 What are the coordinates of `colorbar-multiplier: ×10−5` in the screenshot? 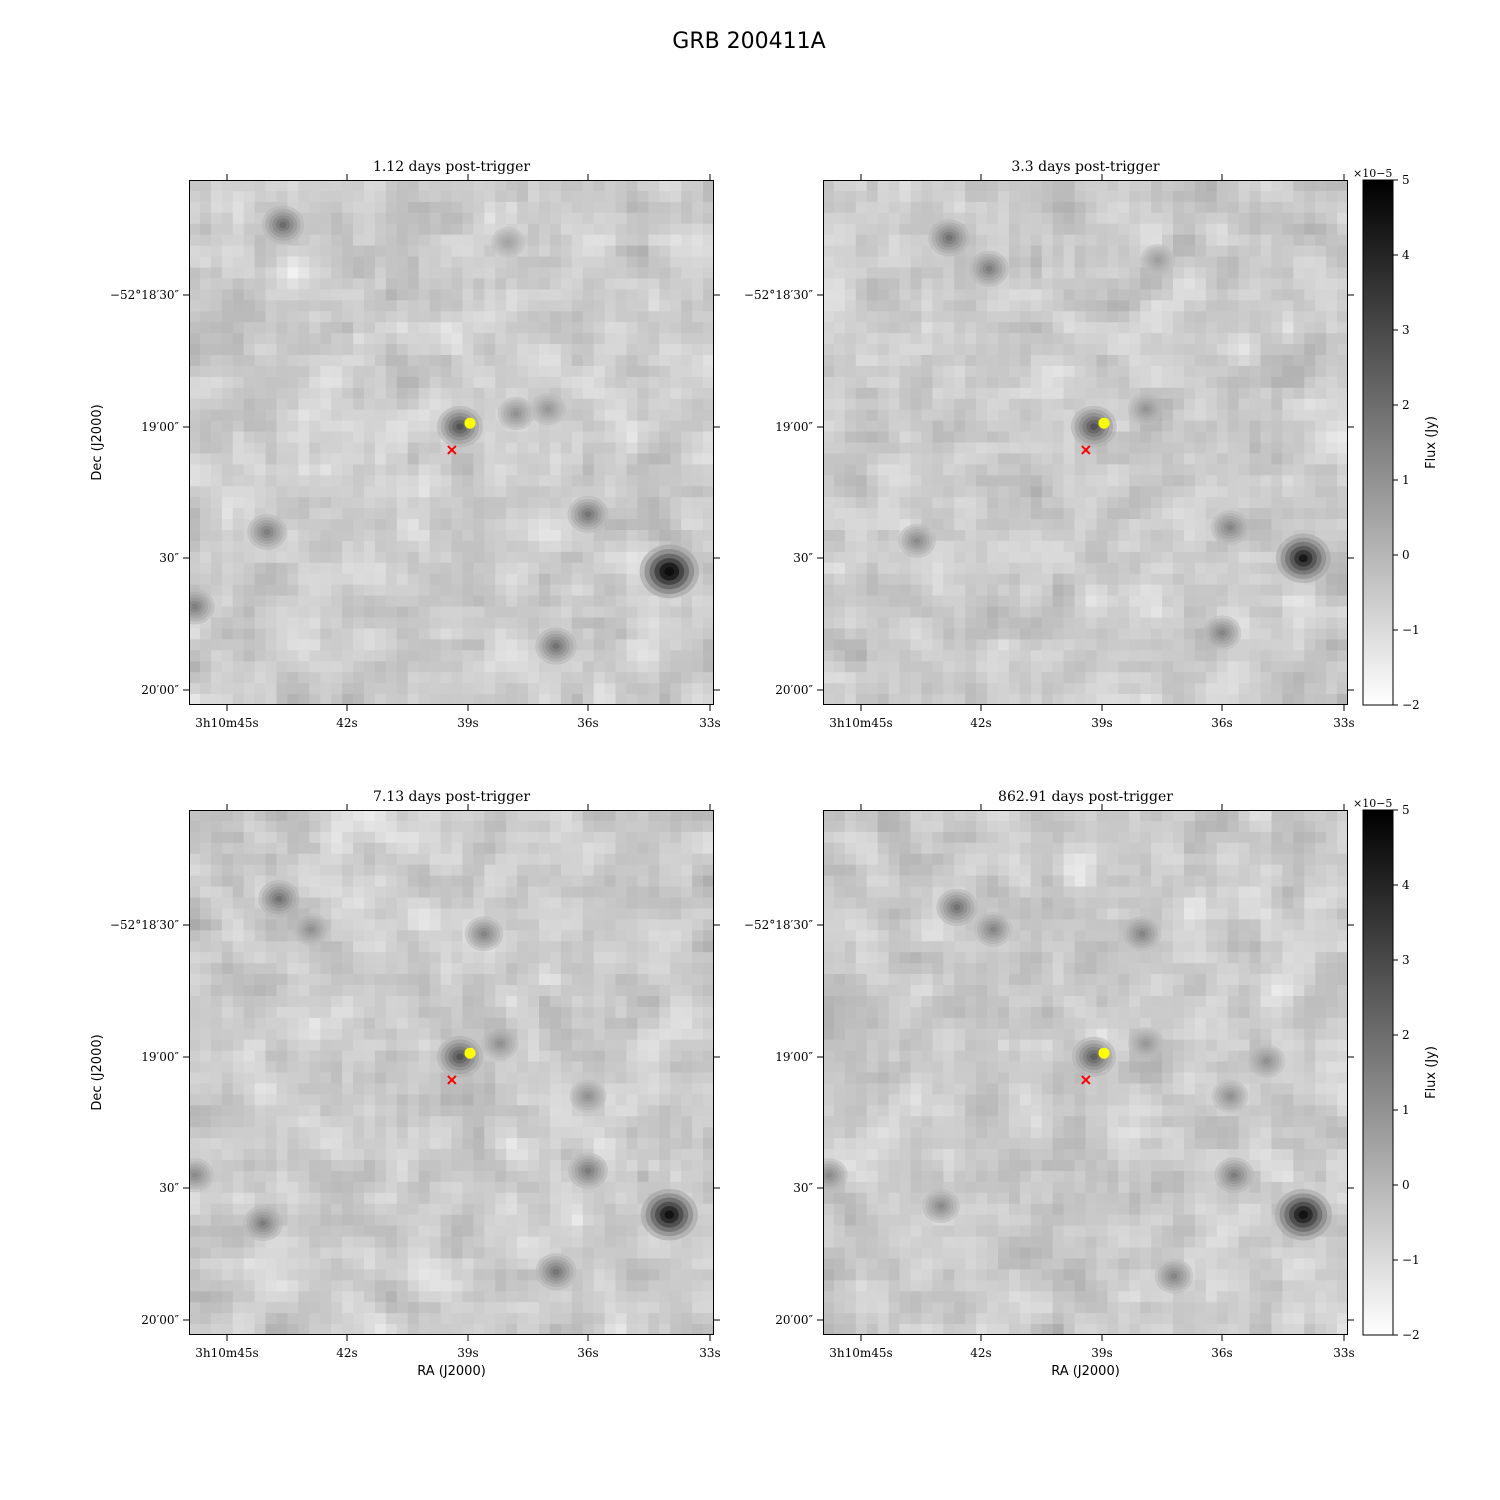 It's located at (1372, 173).